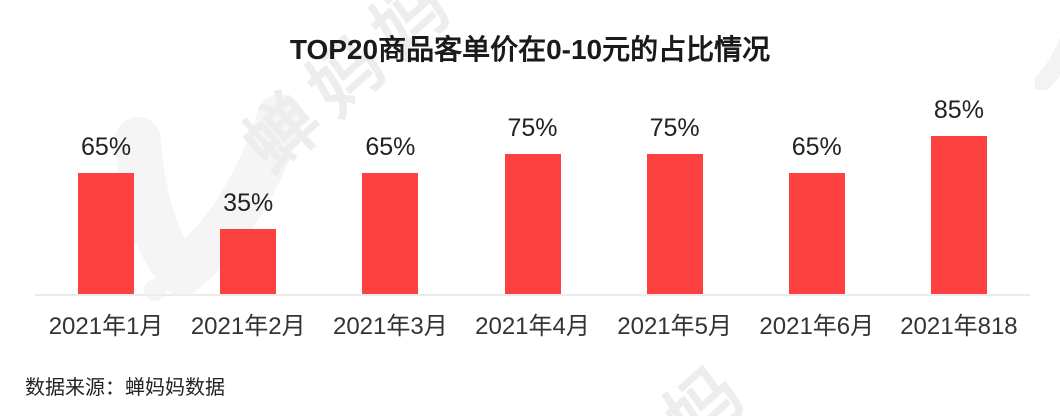  I want to click on x-axis-tick-label: 2021年6月, so click(817, 326).